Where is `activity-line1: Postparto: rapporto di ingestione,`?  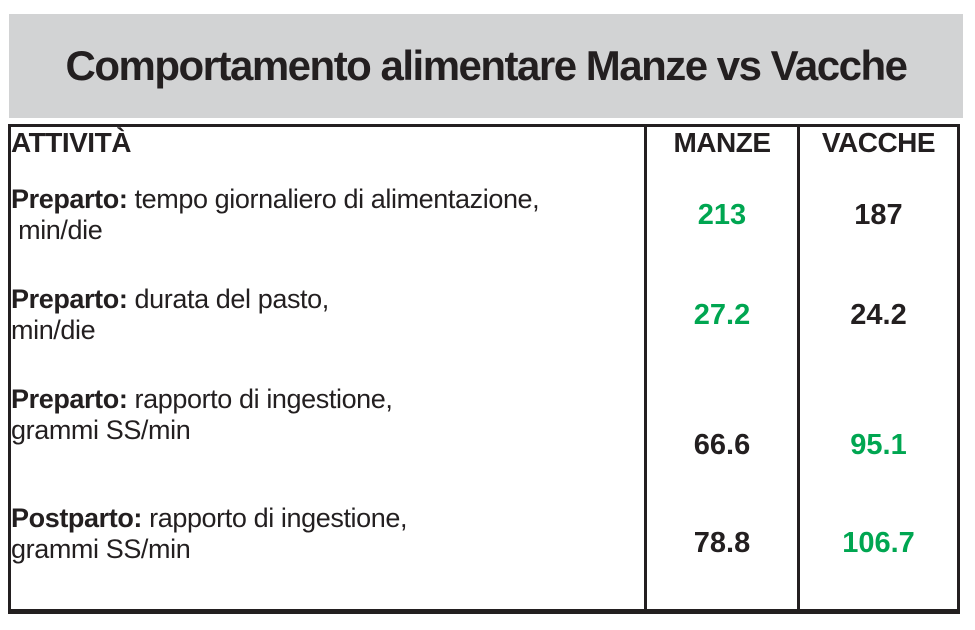
activity-line1: Postparto: rapporto di ingestione, is located at coordinates (327, 518).